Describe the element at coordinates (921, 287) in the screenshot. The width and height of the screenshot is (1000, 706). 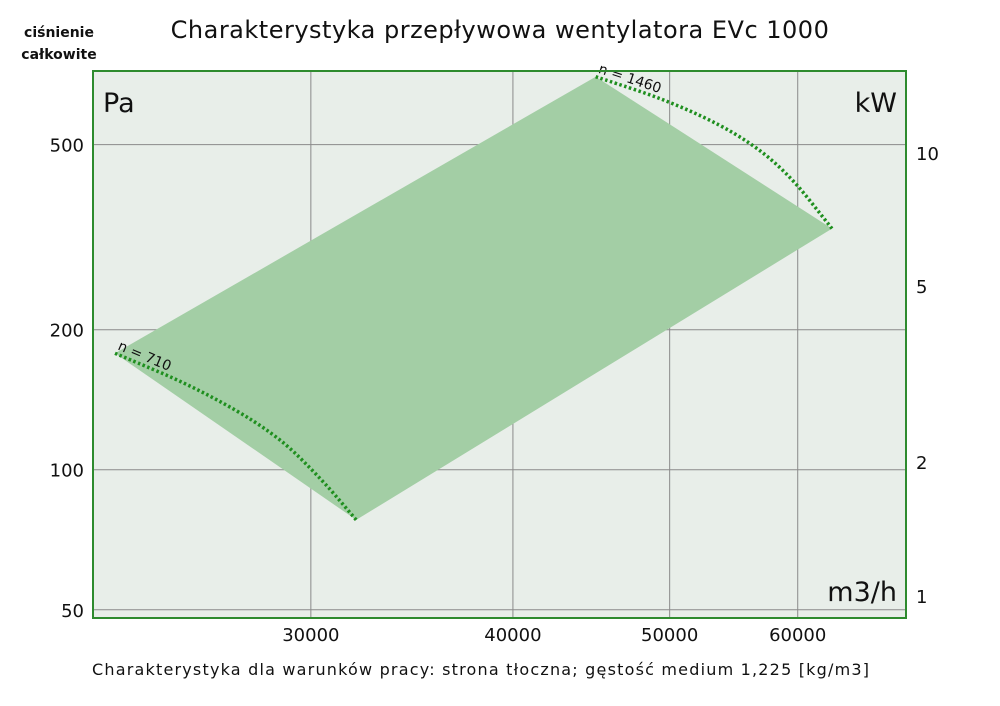
I see `y-tick-label-right: 5` at that location.